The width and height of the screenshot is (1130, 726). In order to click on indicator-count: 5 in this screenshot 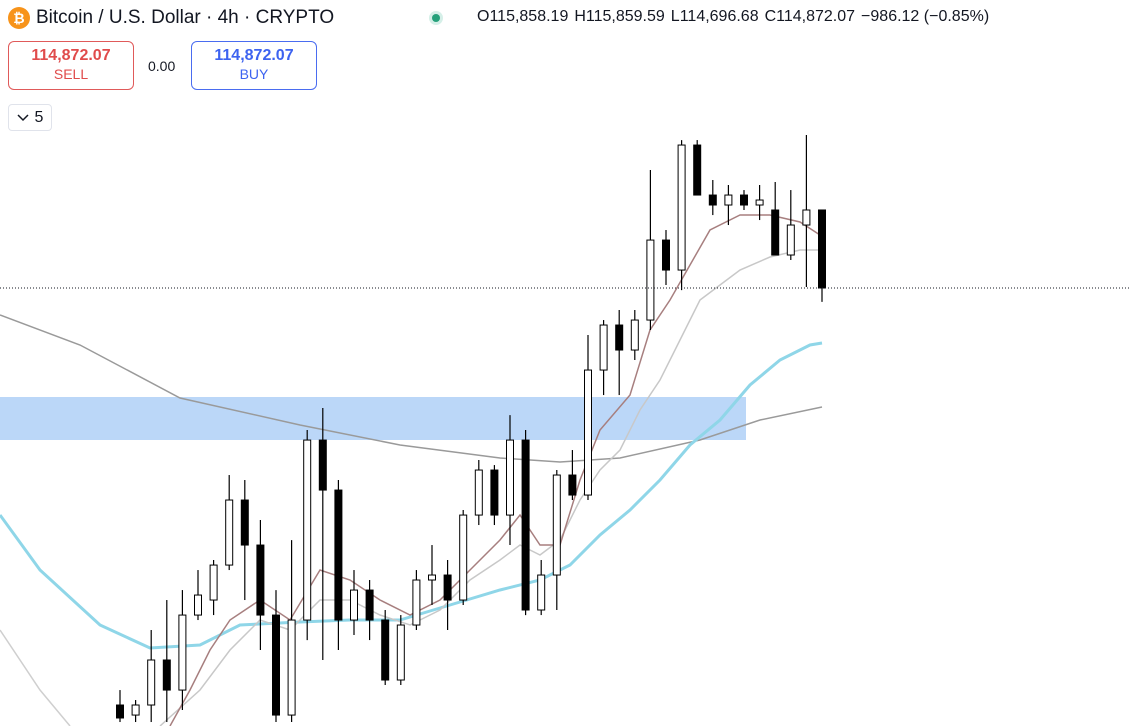, I will do `click(39, 117)`.